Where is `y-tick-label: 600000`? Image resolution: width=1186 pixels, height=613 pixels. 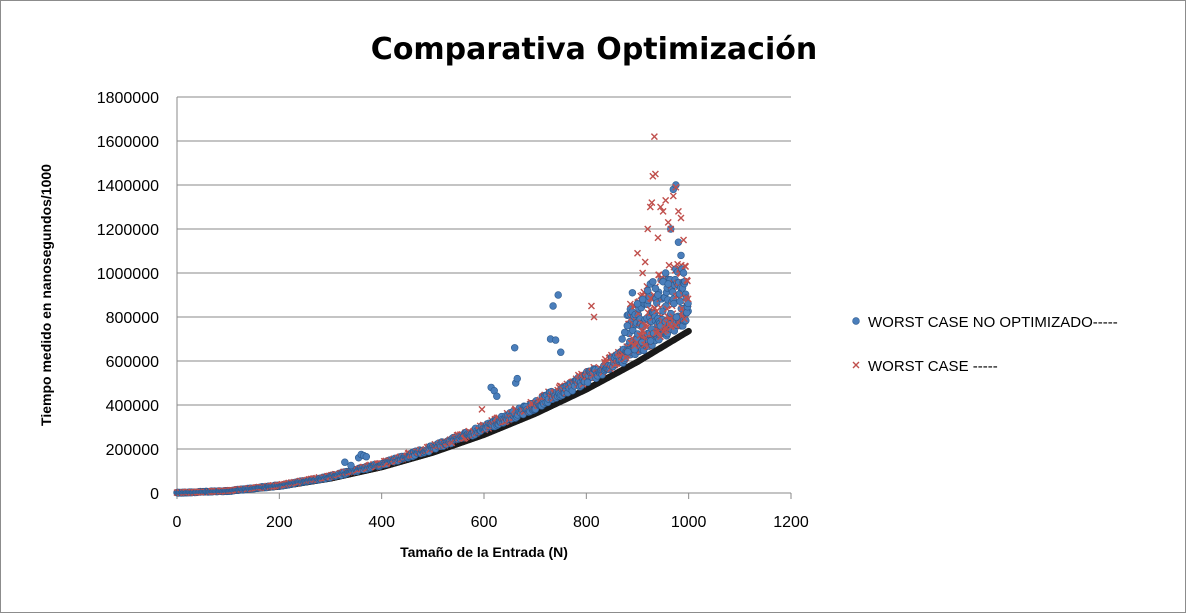 y-tick-label: 600000 is located at coordinates (132, 362).